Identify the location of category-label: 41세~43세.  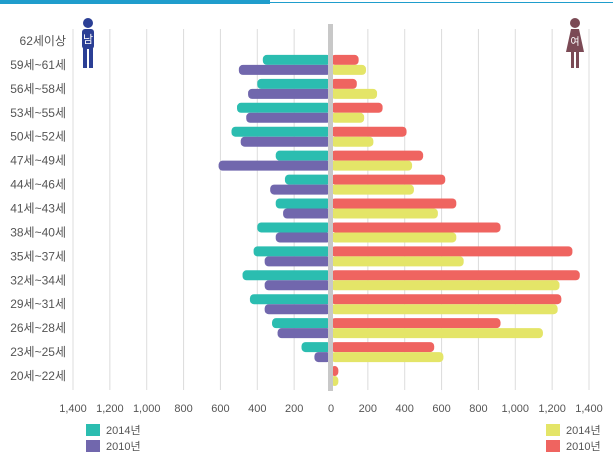
(38, 209).